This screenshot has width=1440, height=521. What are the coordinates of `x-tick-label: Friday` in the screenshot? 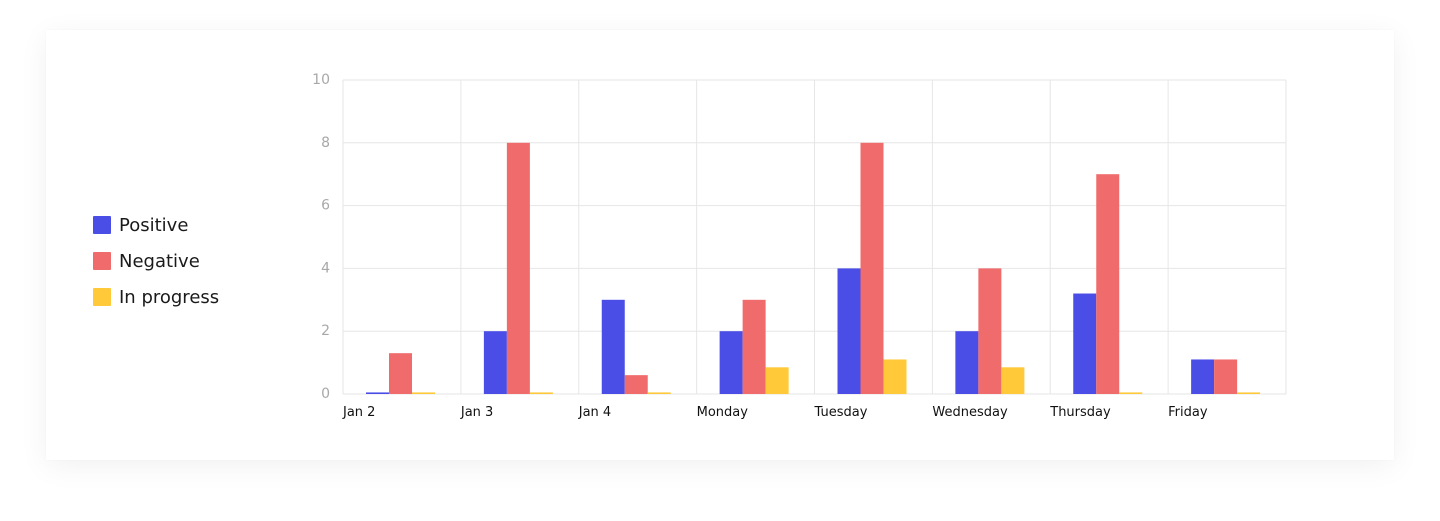 It's located at (1188, 412).